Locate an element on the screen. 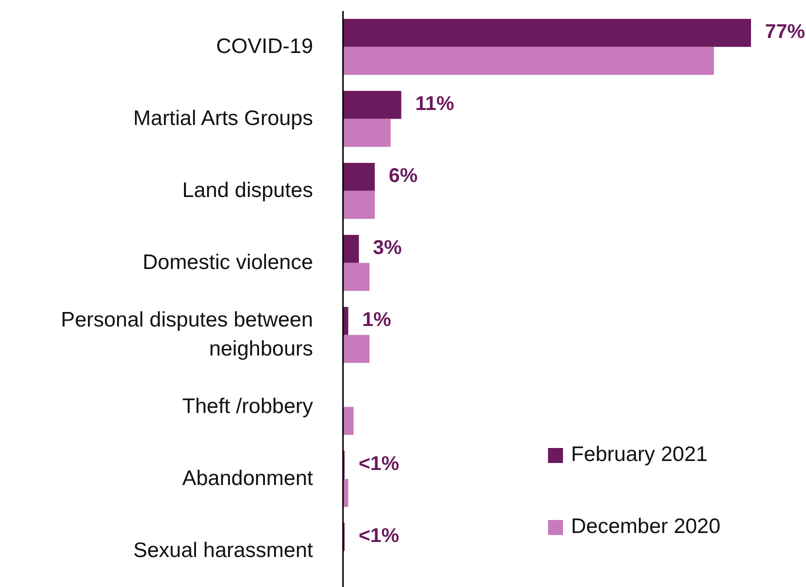 This screenshot has width=806, height=587. y-tick-label: Abandonment is located at coordinates (248, 478).